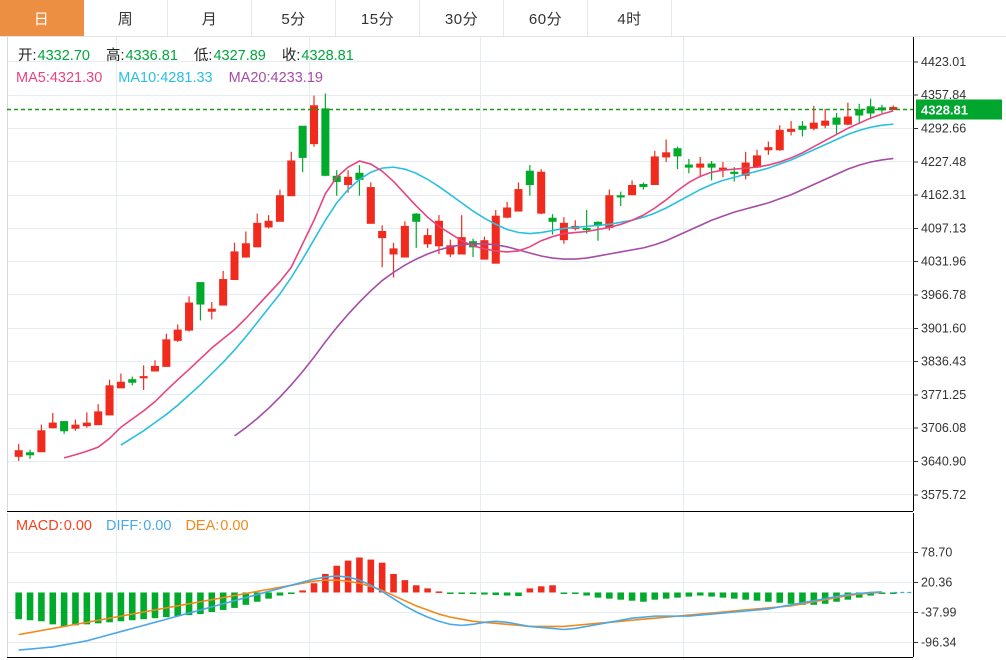  I want to click on diff-line, so click(450, 613).